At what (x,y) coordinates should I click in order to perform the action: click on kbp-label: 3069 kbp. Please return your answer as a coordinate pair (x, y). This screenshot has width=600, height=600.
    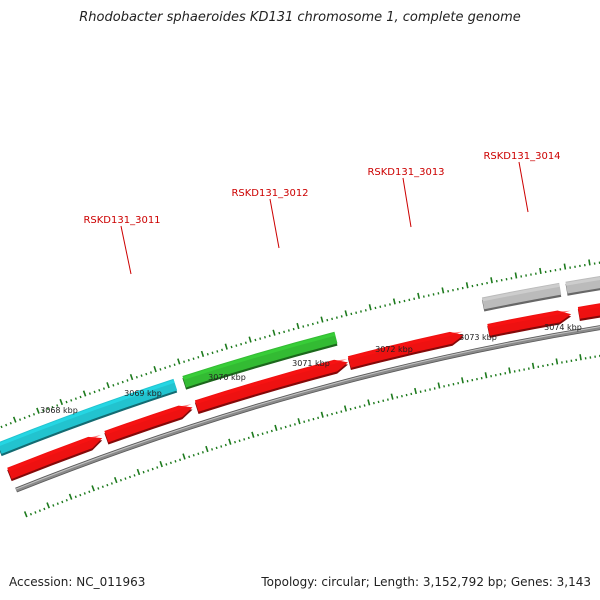
    Looking at the image, I should click on (143, 393).